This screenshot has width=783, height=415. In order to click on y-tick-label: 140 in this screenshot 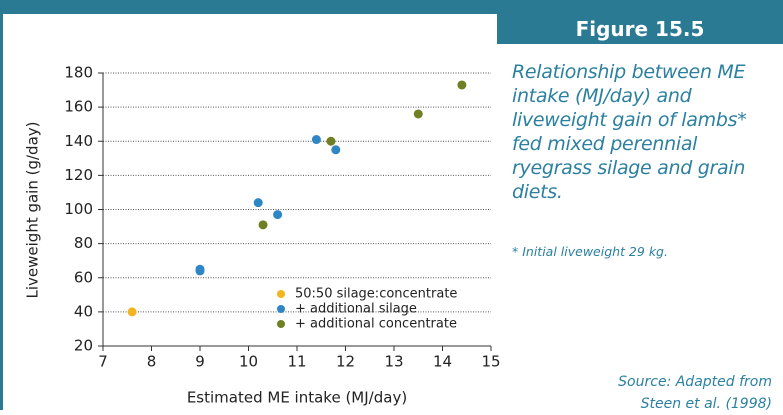, I will do `click(78, 141)`.